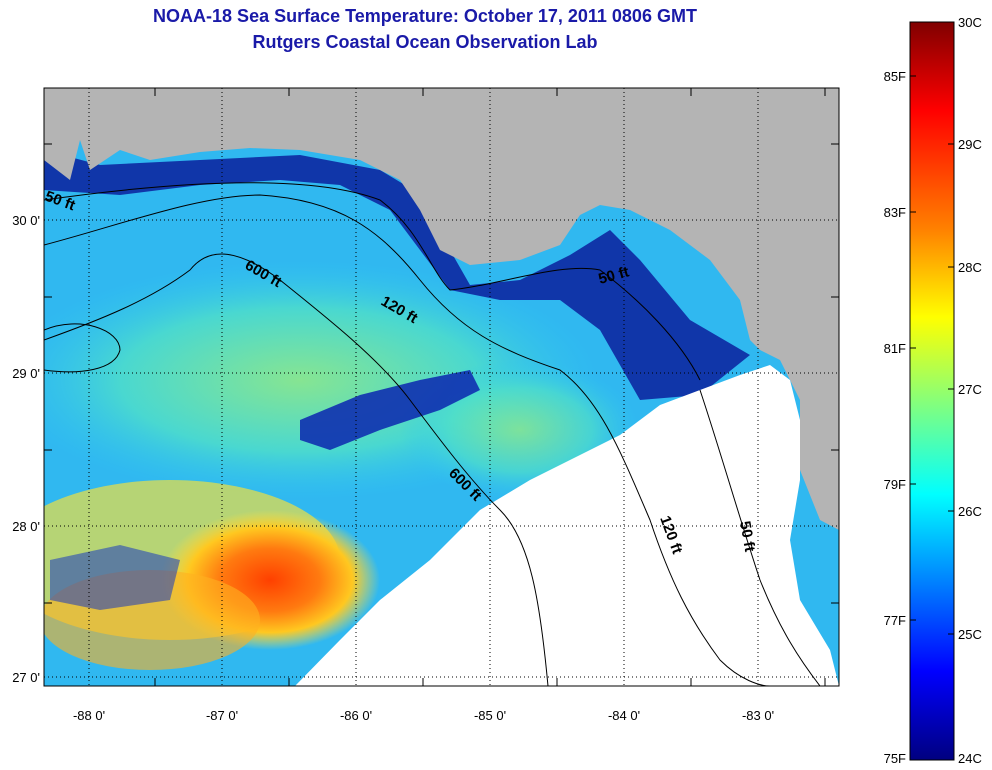 Image resolution: width=992 pixels, height=770 pixels. I want to click on colorbar-fahrenheit-label: 83F, so click(895, 212).